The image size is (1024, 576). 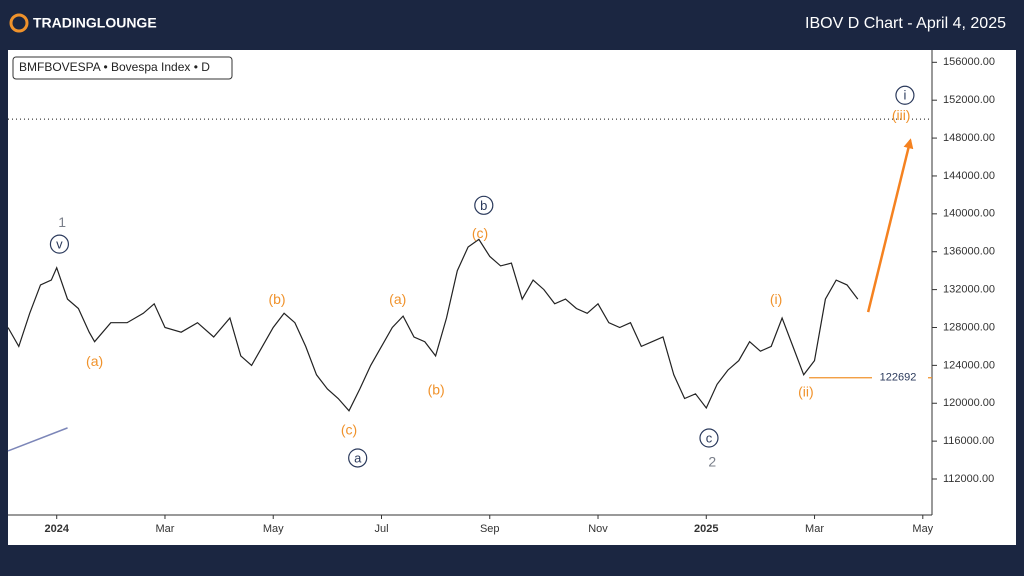 I want to click on x-tick-label: 2025, so click(x=706, y=529).